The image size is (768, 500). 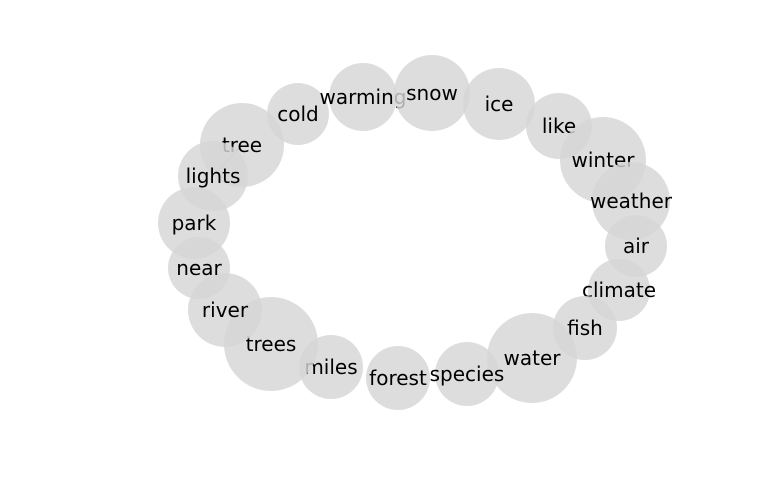 I want to click on node-forest: forest, so click(x=398, y=378).